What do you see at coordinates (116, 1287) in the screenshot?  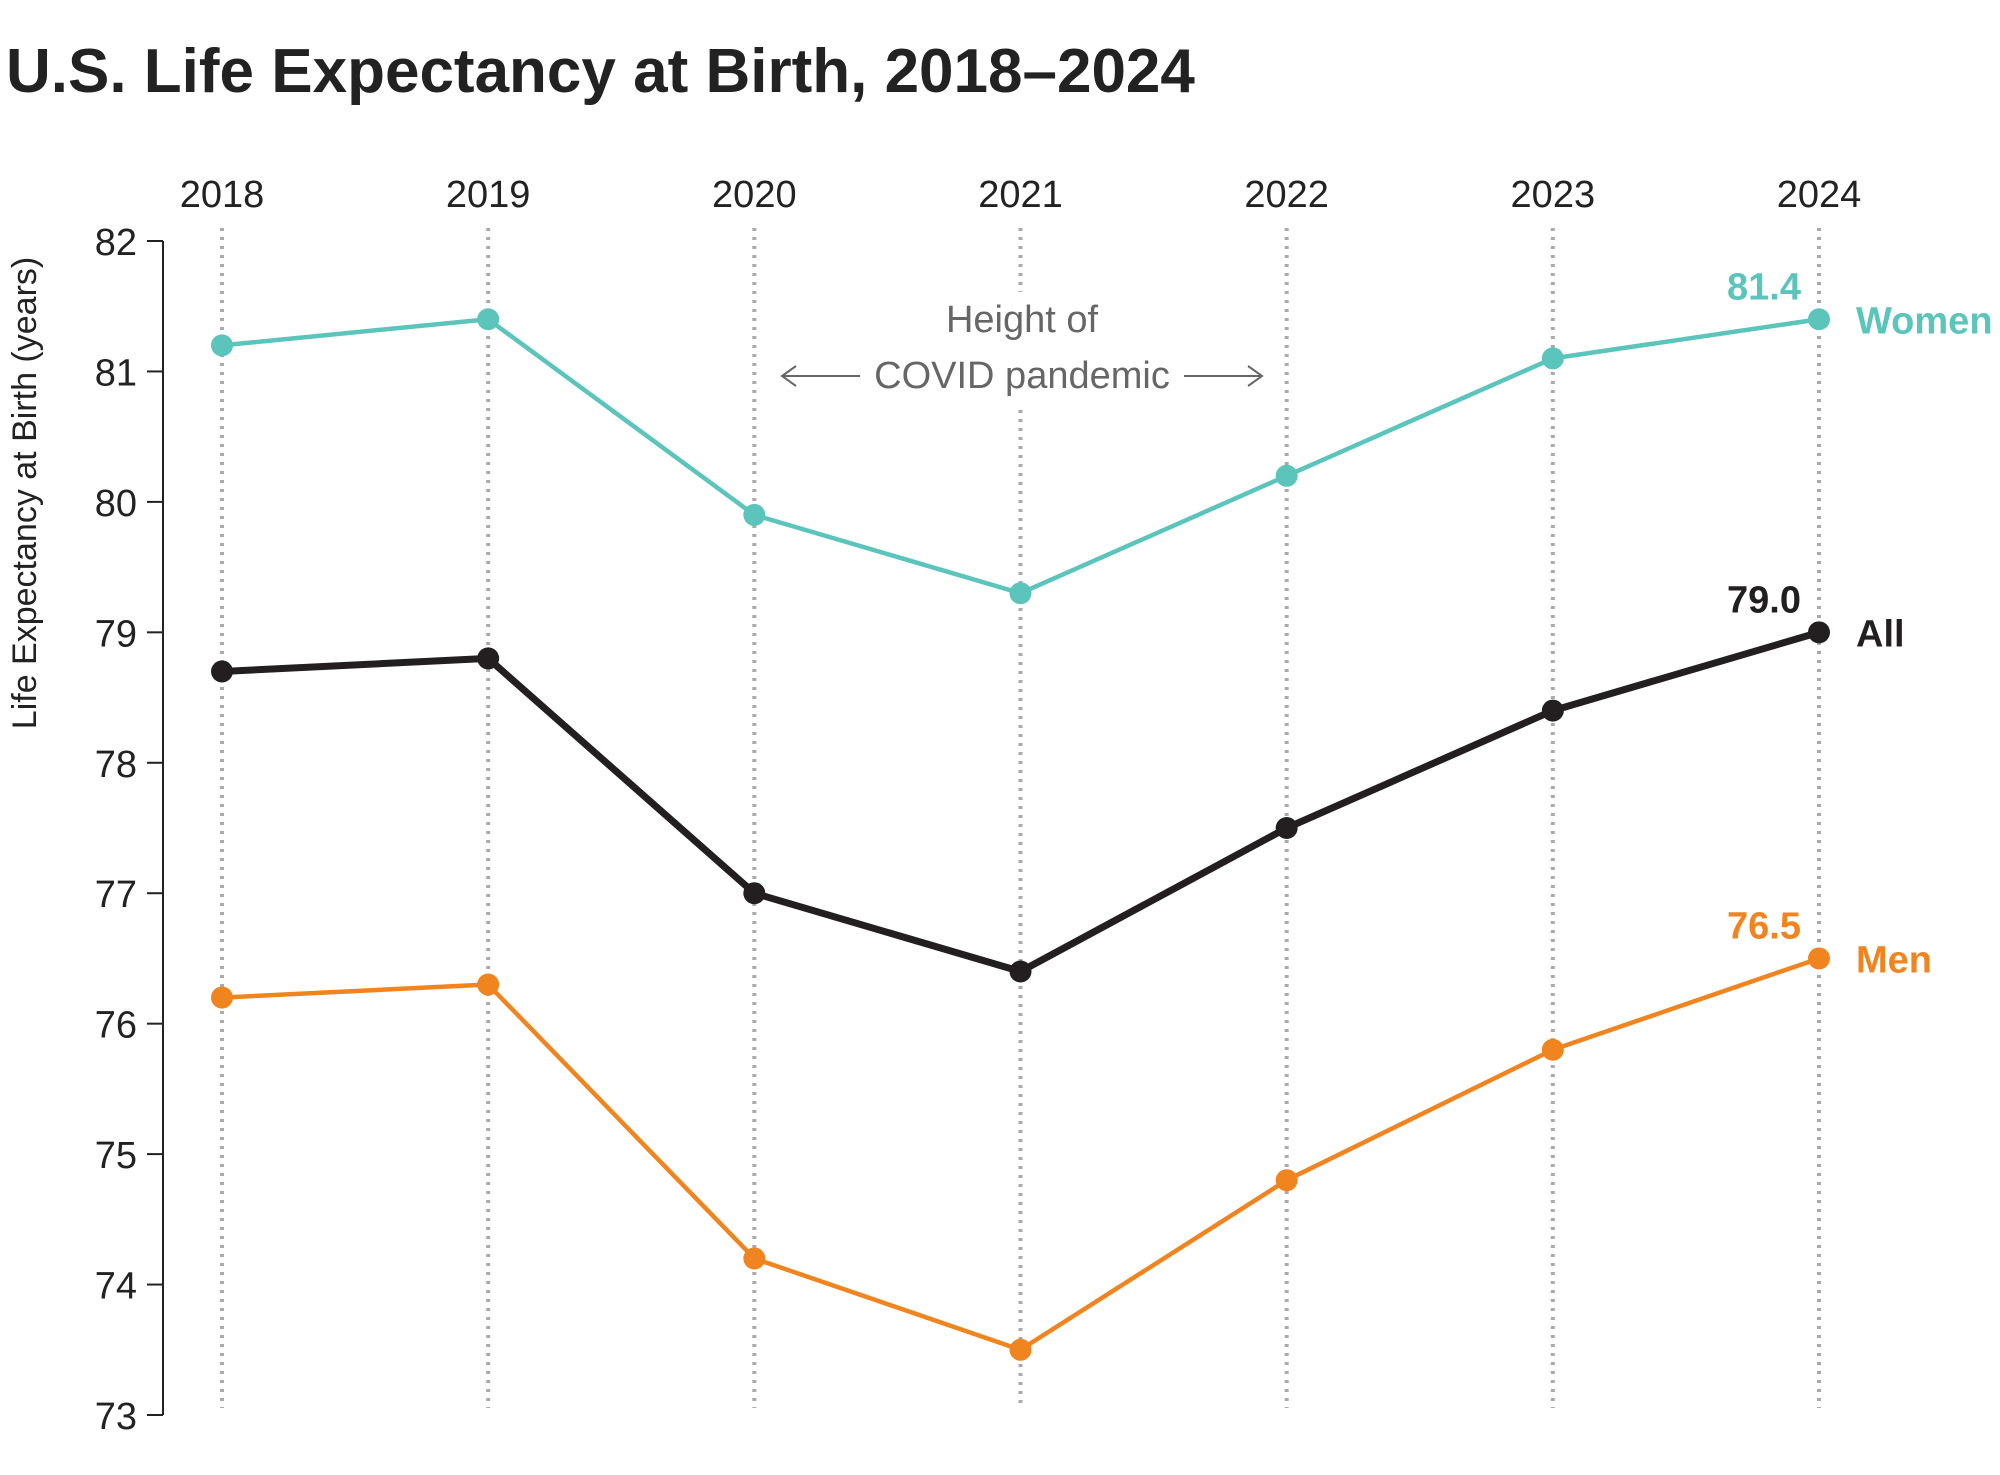 I see `y-tick-label: 74` at bounding box center [116, 1287].